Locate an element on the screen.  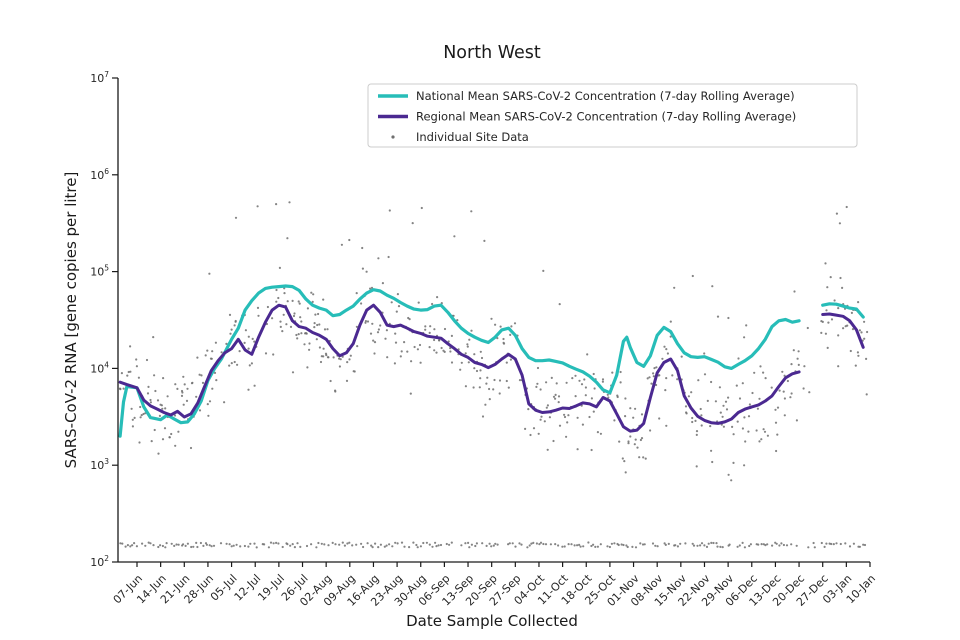
y-tick-label: 10³ is located at coordinates (99, 464).